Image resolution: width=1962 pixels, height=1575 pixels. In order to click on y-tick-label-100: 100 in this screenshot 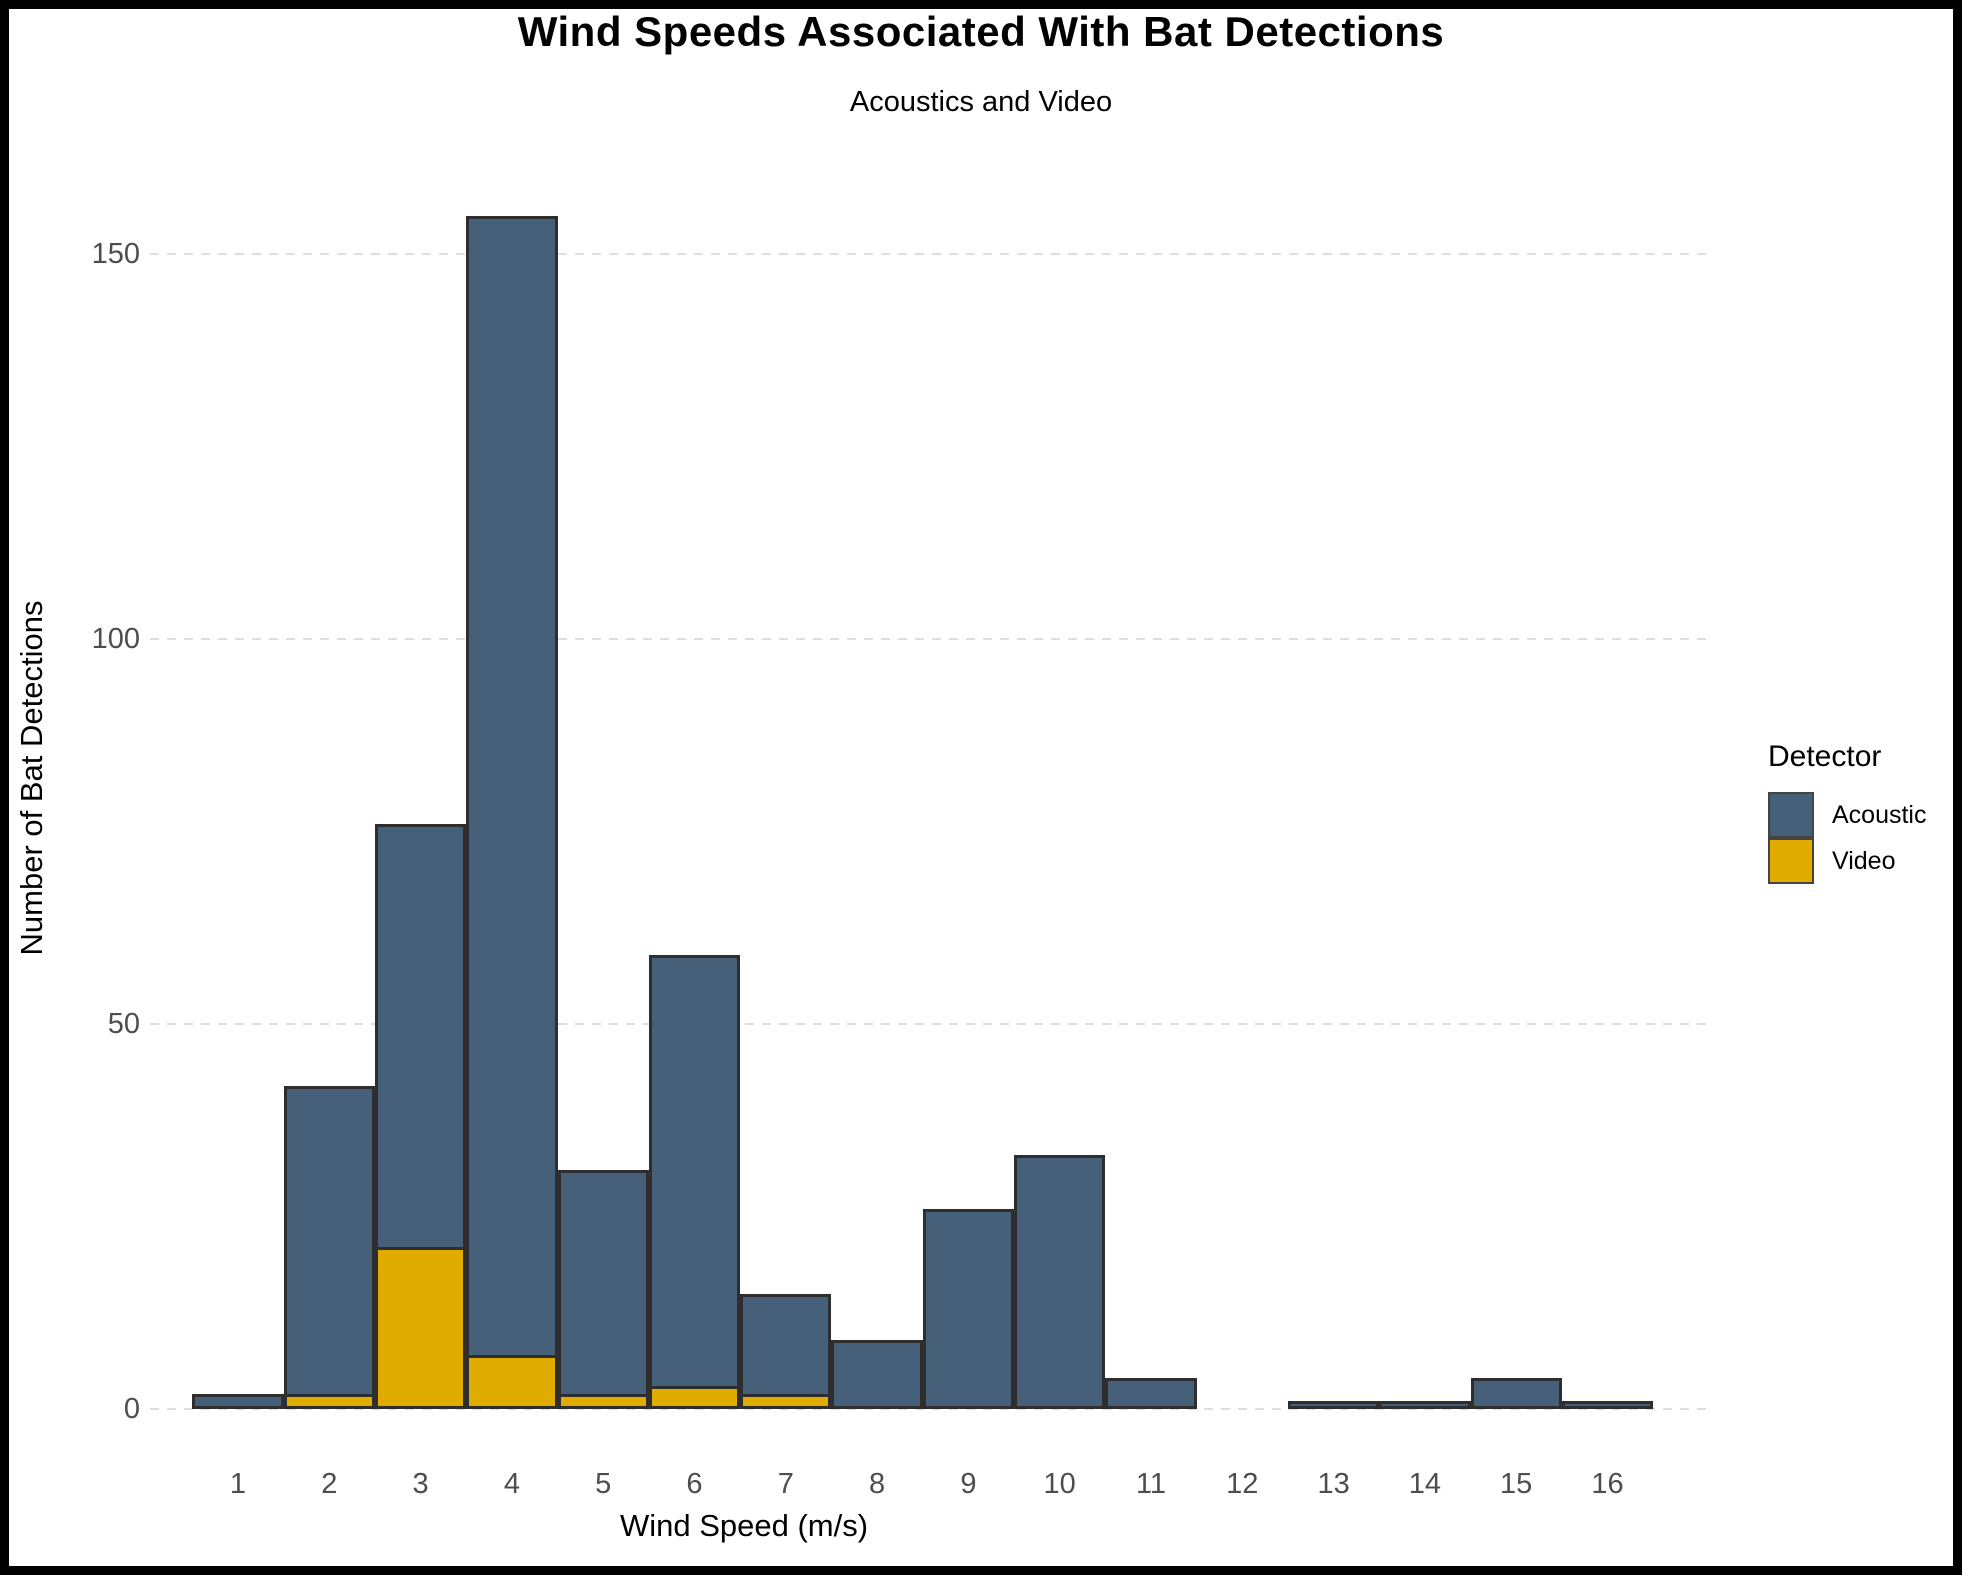, I will do `click(115, 639)`.